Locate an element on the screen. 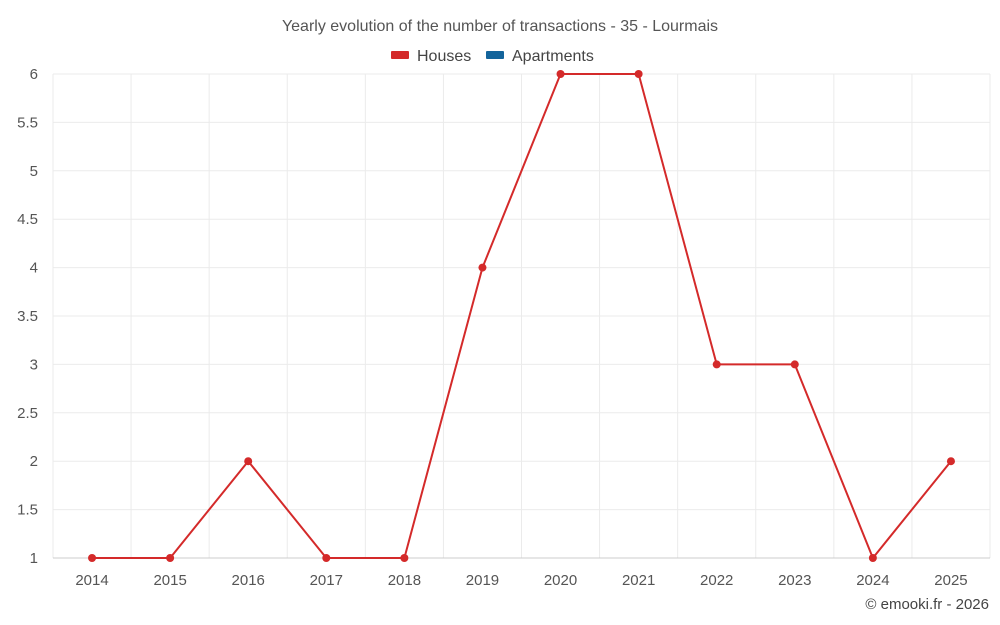 The width and height of the screenshot is (1000, 625). y-tick-label: 3.5 is located at coordinates (27, 316).